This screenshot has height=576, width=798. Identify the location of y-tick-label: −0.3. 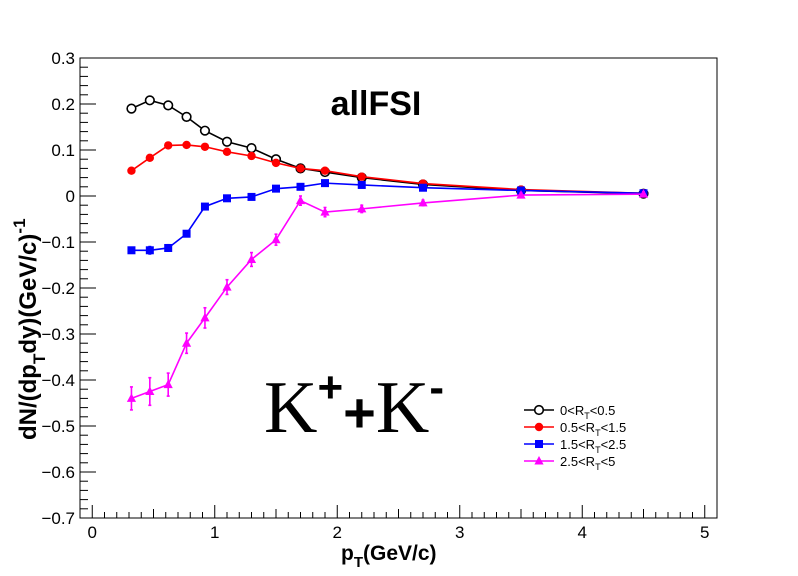
(58, 334).